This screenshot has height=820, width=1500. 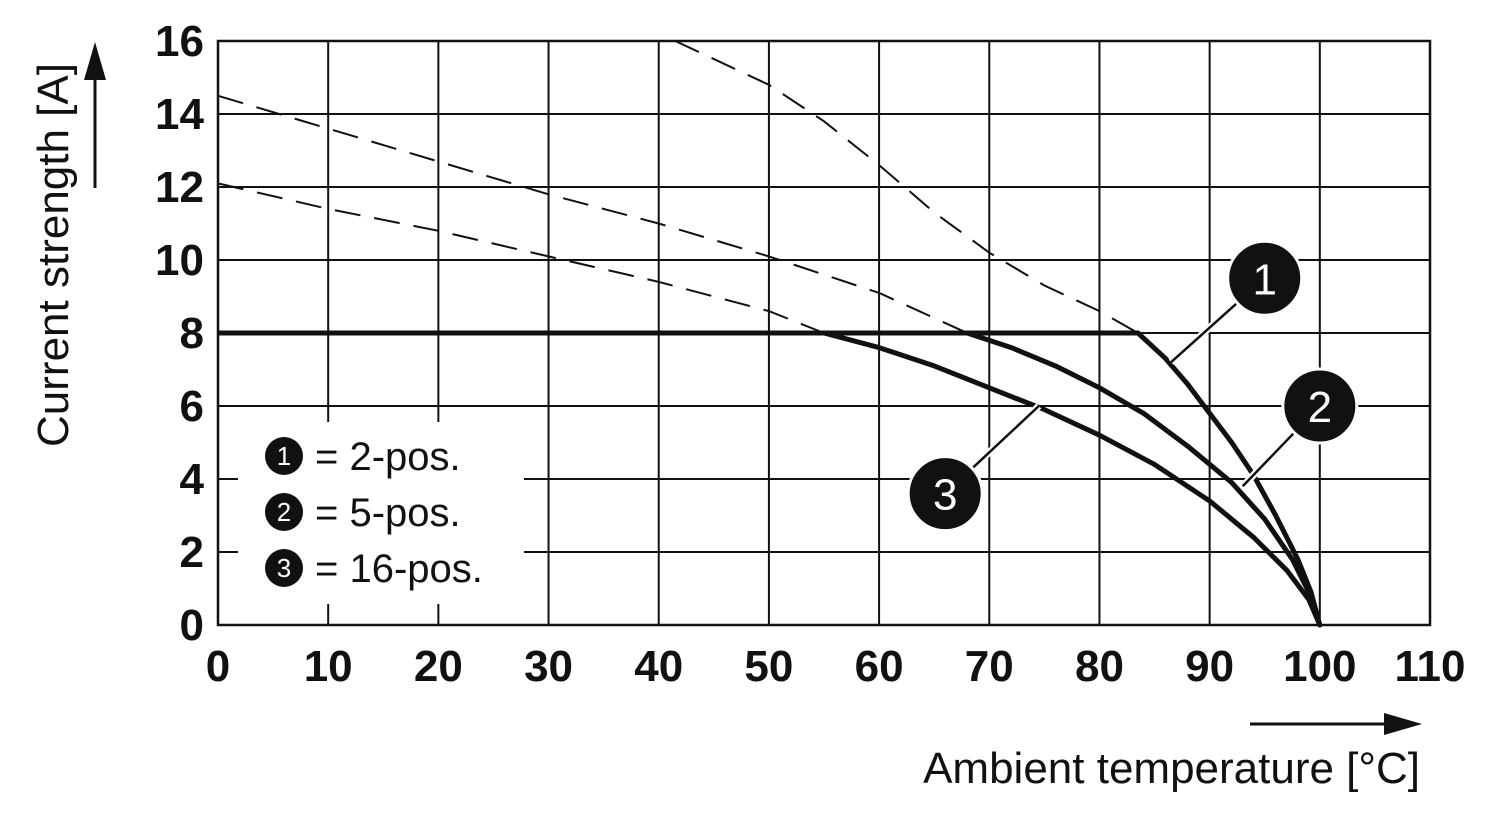 I want to click on y-tick-label: 2, so click(x=192, y=552).